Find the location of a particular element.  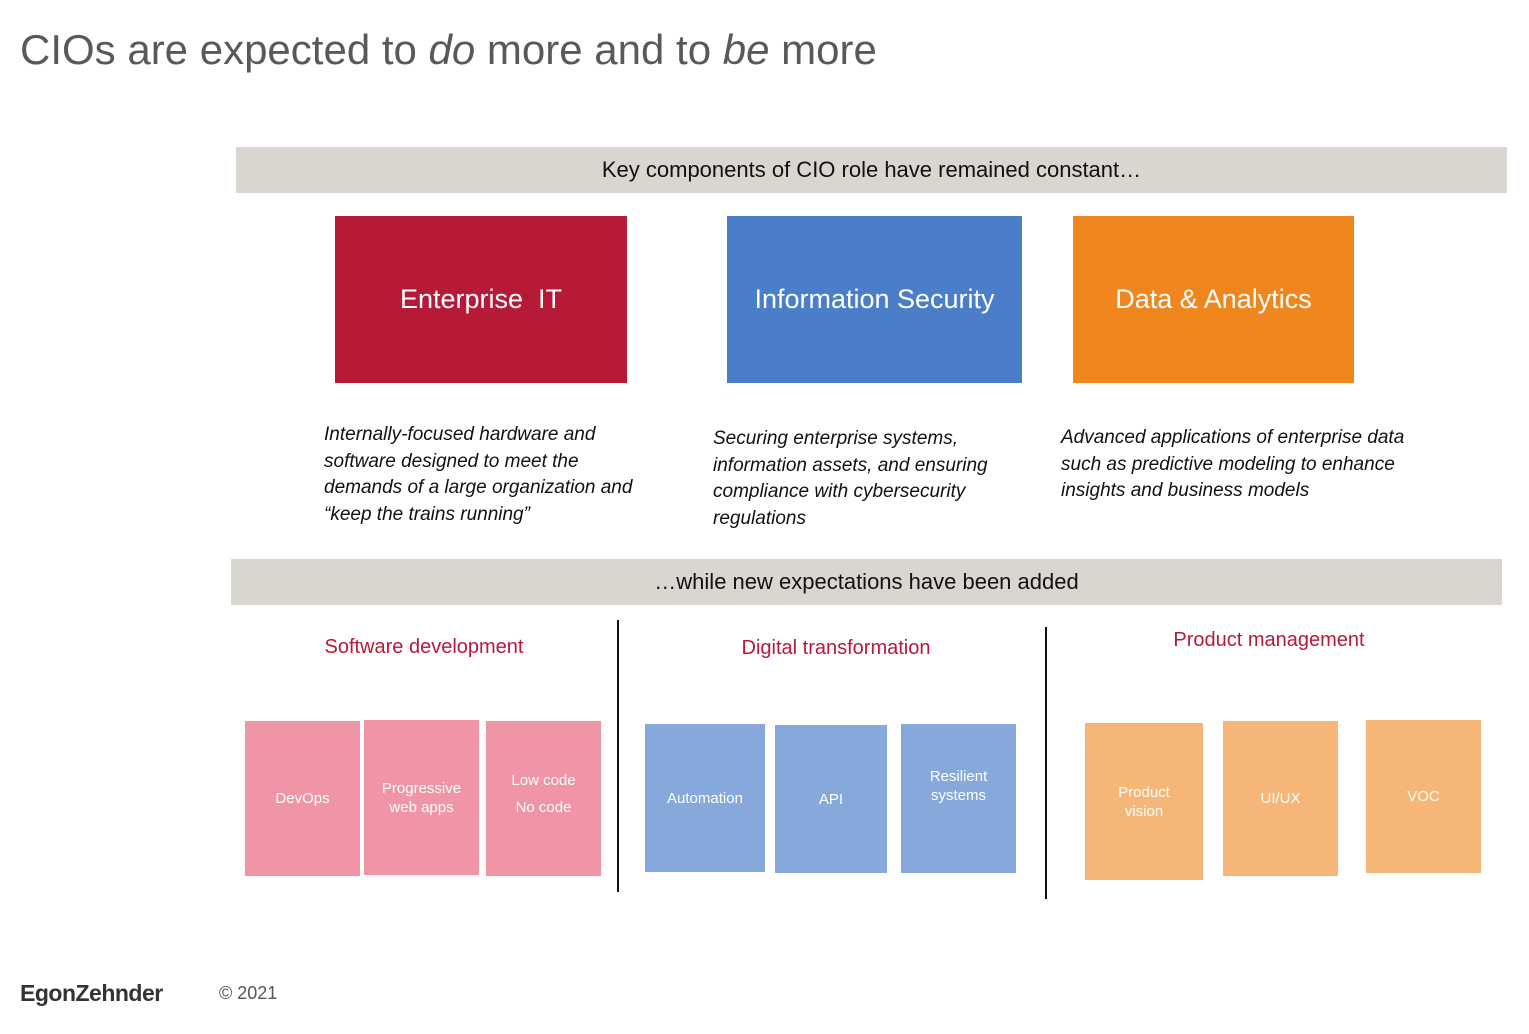

api-card: API is located at coordinates (831, 799).